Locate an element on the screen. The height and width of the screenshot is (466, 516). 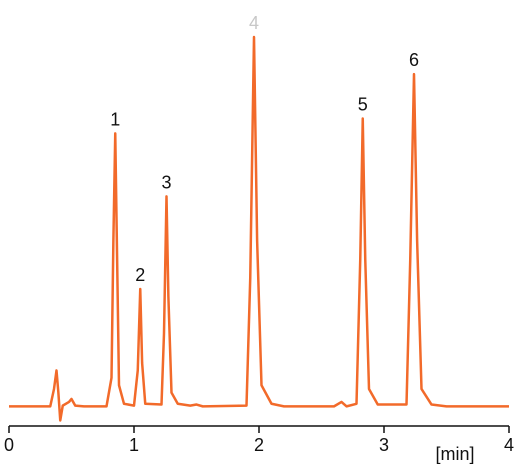
x-tick-label: 2 is located at coordinates (259, 445).